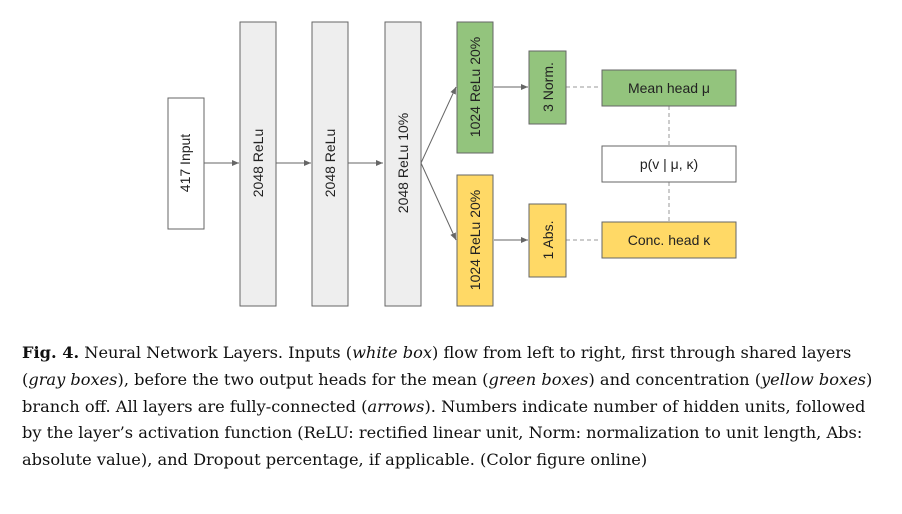 The height and width of the screenshot is (514, 902). I want to click on input-layer: 417 Input, so click(186, 163).